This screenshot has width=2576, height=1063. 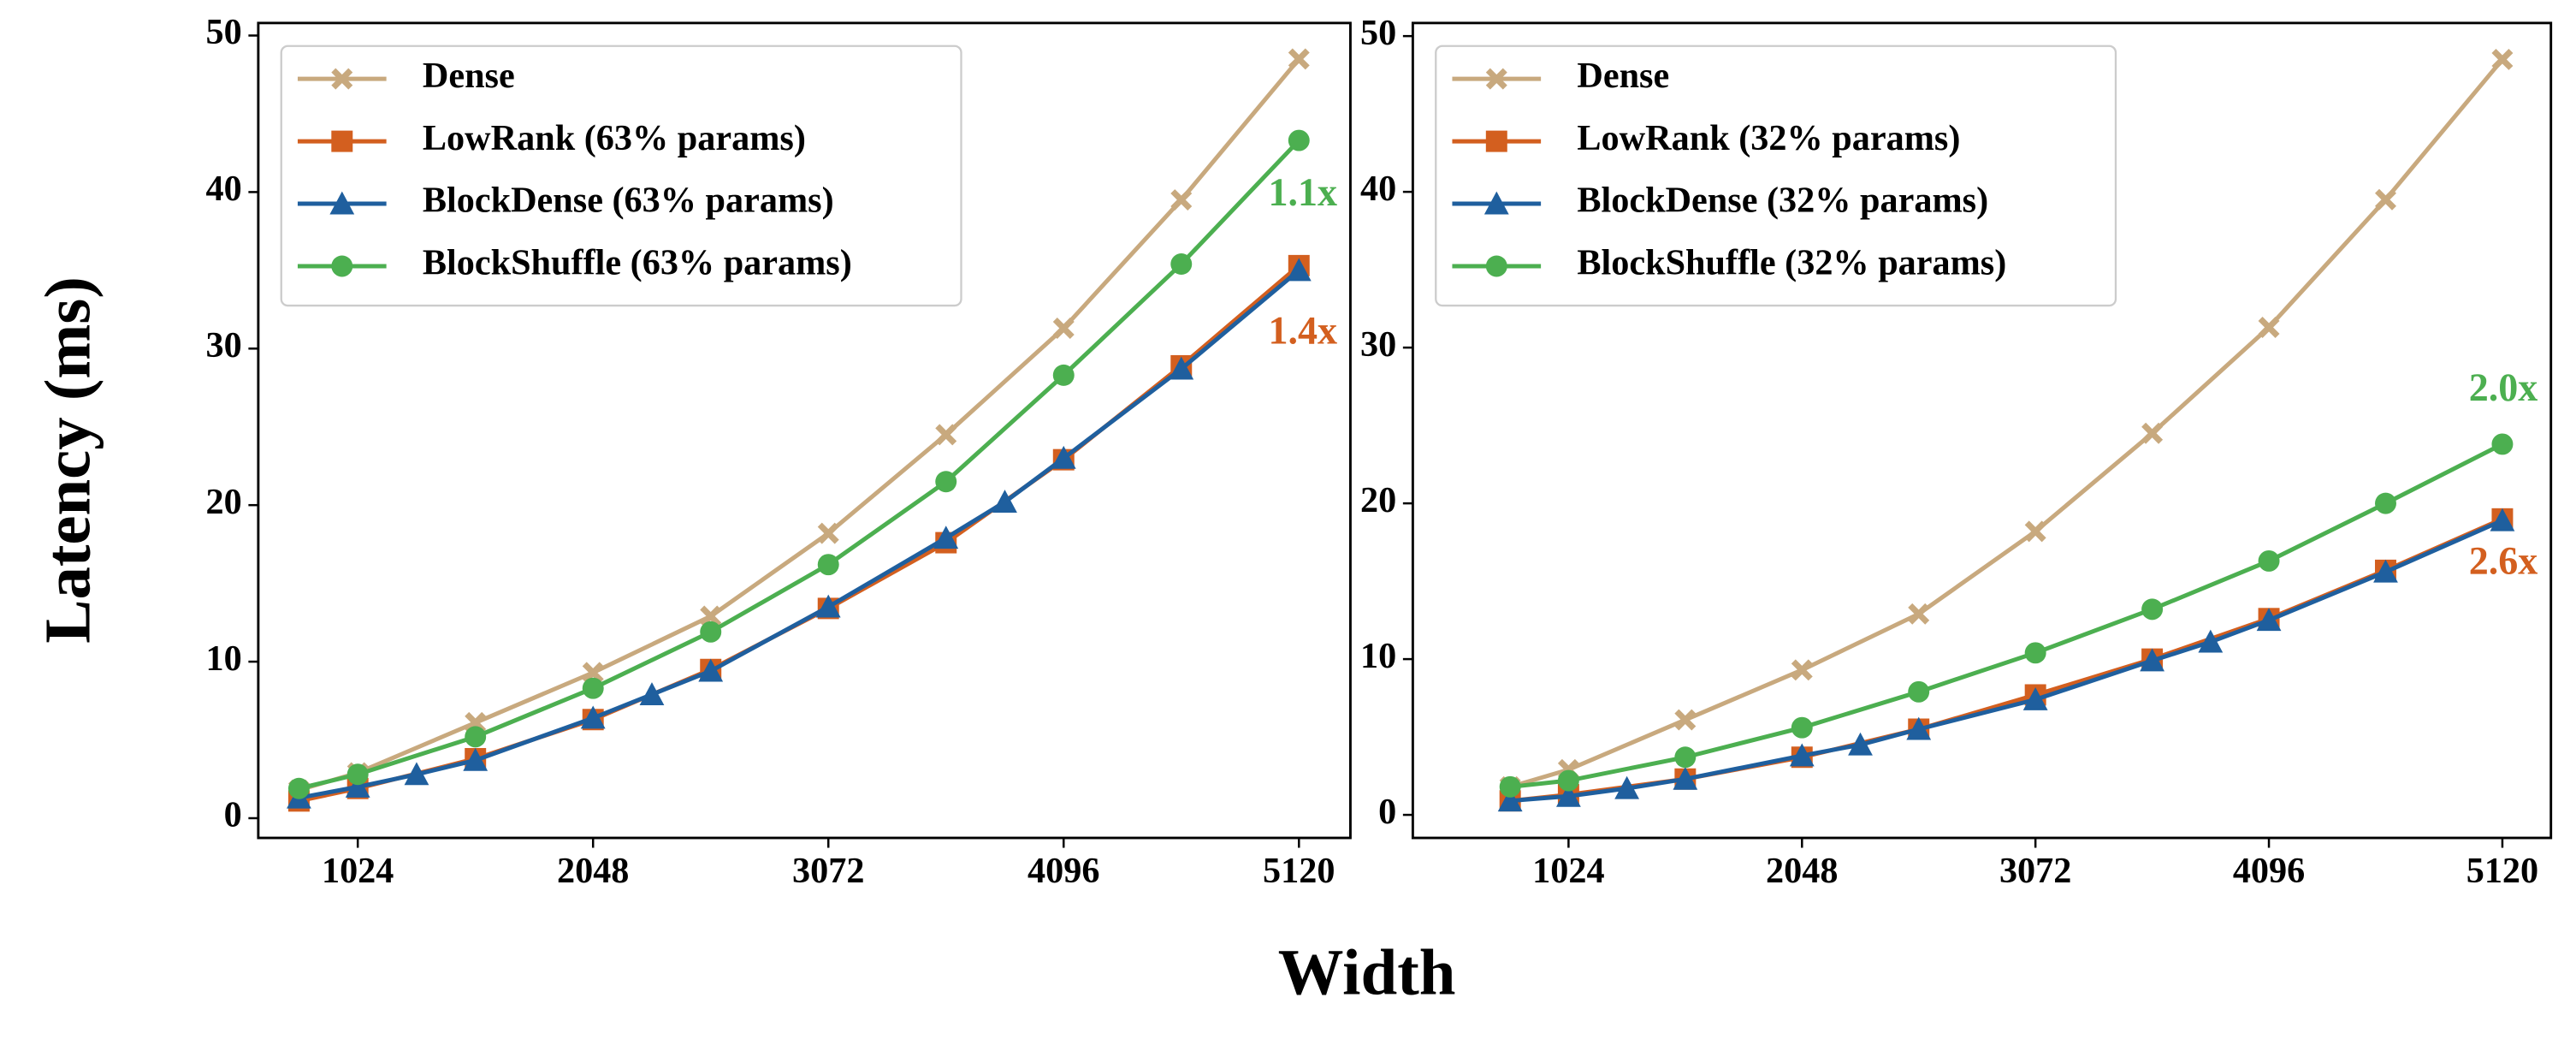 What do you see at coordinates (2006, 615) in the screenshot?
I see `series-line` at bounding box center [2006, 615].